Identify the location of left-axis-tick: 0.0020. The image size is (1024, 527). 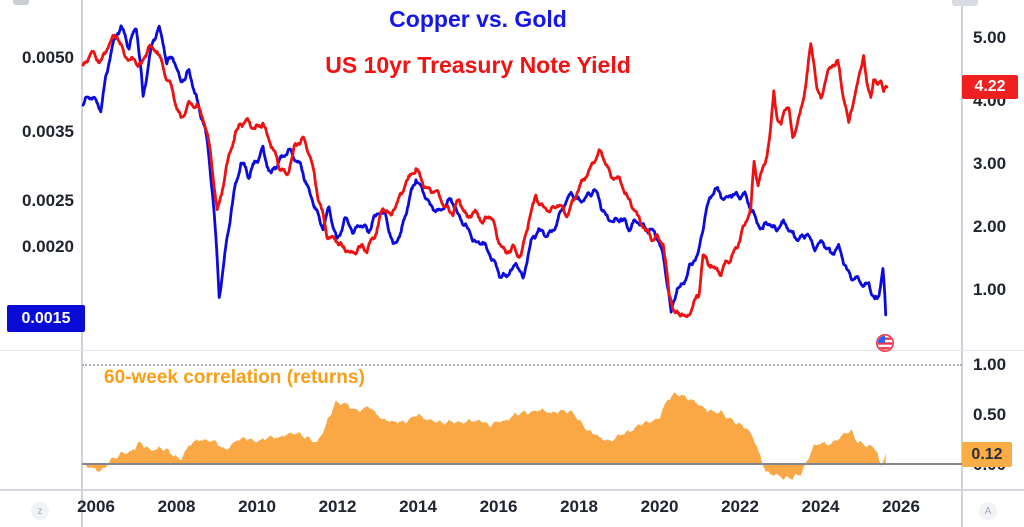
(48, 247).